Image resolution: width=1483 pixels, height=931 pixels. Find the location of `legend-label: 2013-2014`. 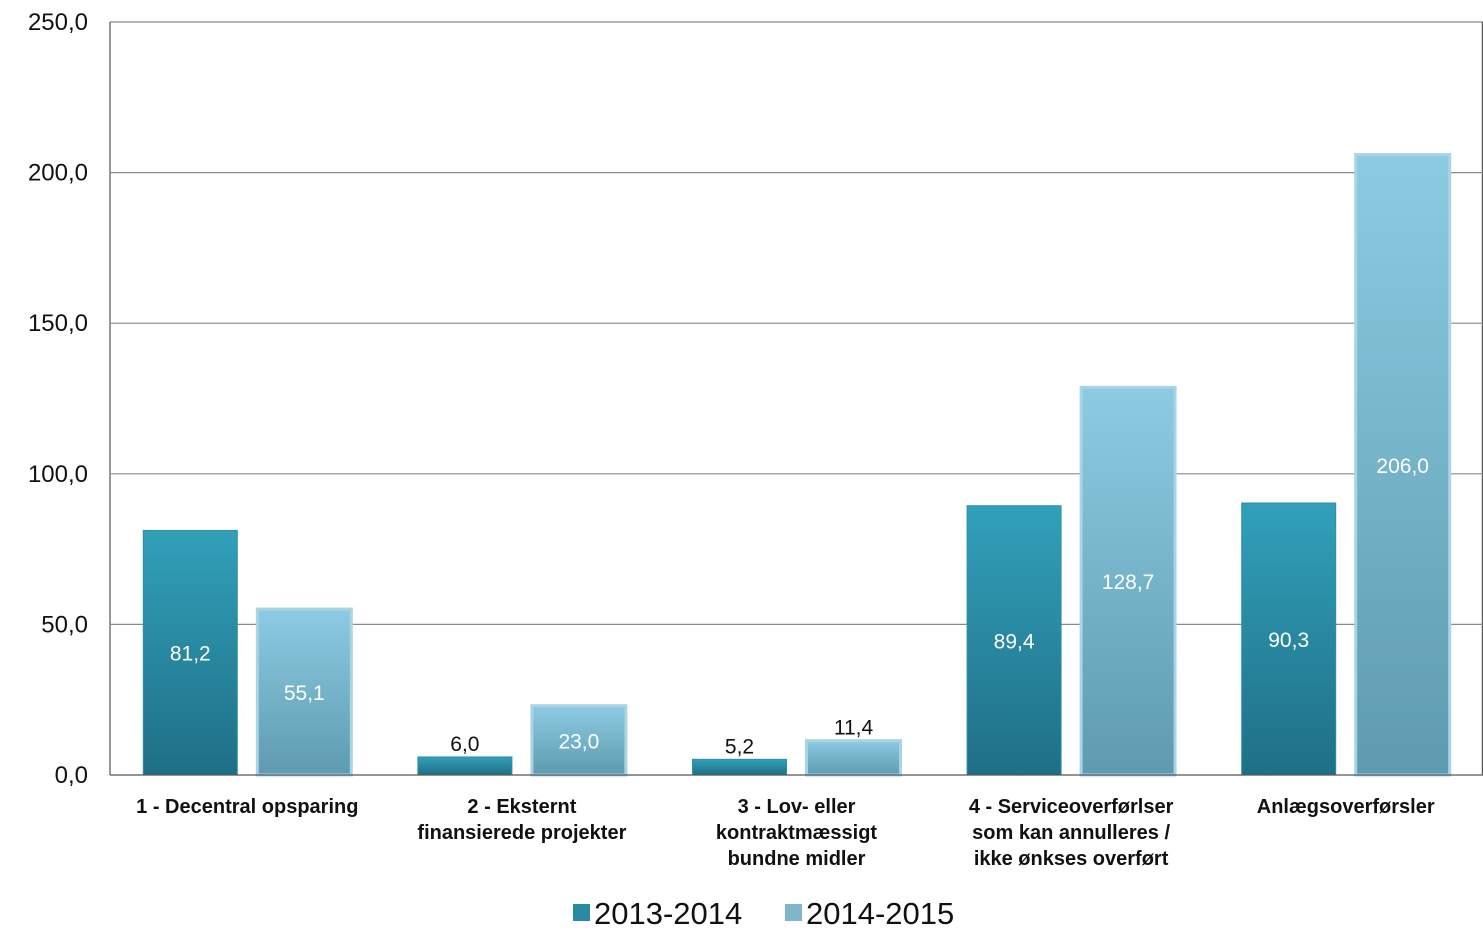

legend-label: 2013-2014 is located at coordinates (668, 913).